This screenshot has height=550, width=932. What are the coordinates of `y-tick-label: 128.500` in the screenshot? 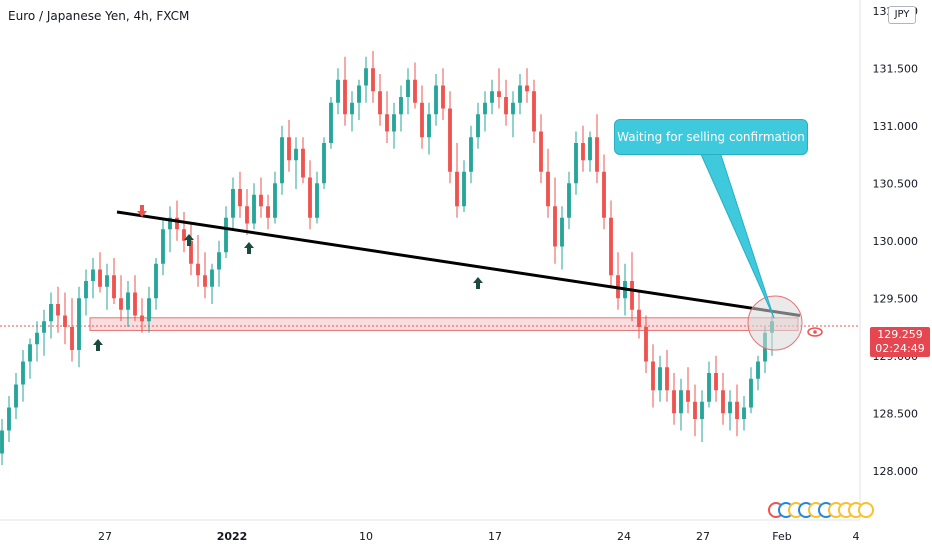 It's located at (896, 413).